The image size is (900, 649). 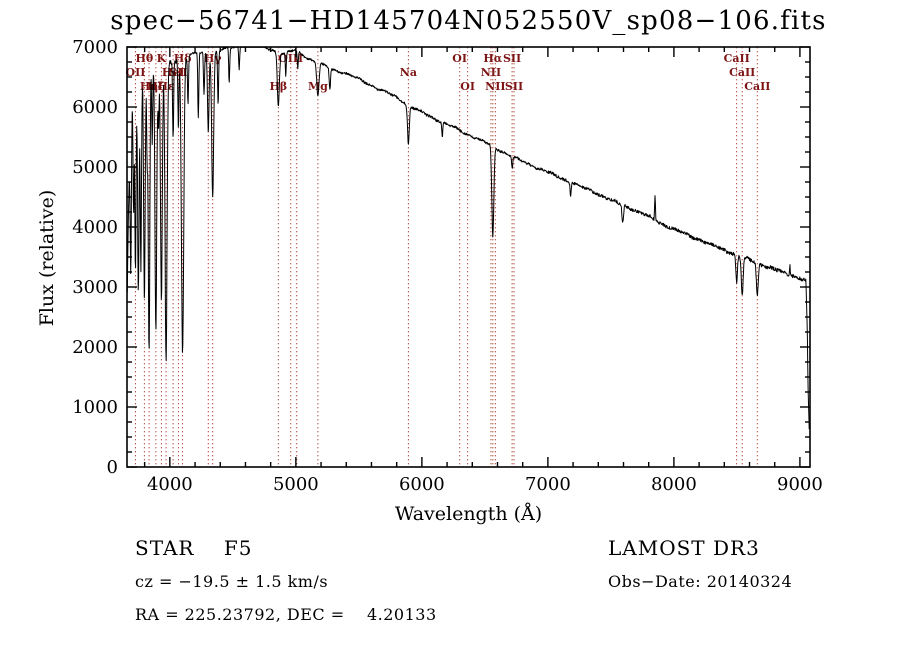 What do you see at coordinates (95, 407) in the screenshot?
I see `svg-text: 1000` at bounding box center [95, 407].